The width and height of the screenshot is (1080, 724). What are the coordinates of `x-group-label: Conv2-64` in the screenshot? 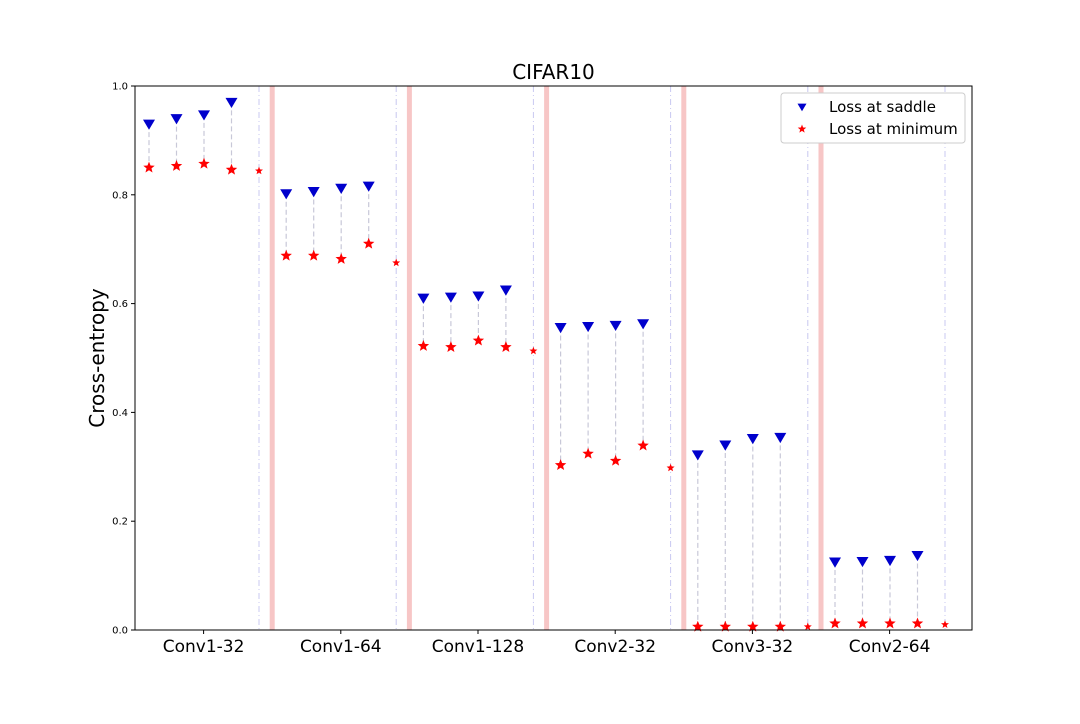 It's located at (890, 647).